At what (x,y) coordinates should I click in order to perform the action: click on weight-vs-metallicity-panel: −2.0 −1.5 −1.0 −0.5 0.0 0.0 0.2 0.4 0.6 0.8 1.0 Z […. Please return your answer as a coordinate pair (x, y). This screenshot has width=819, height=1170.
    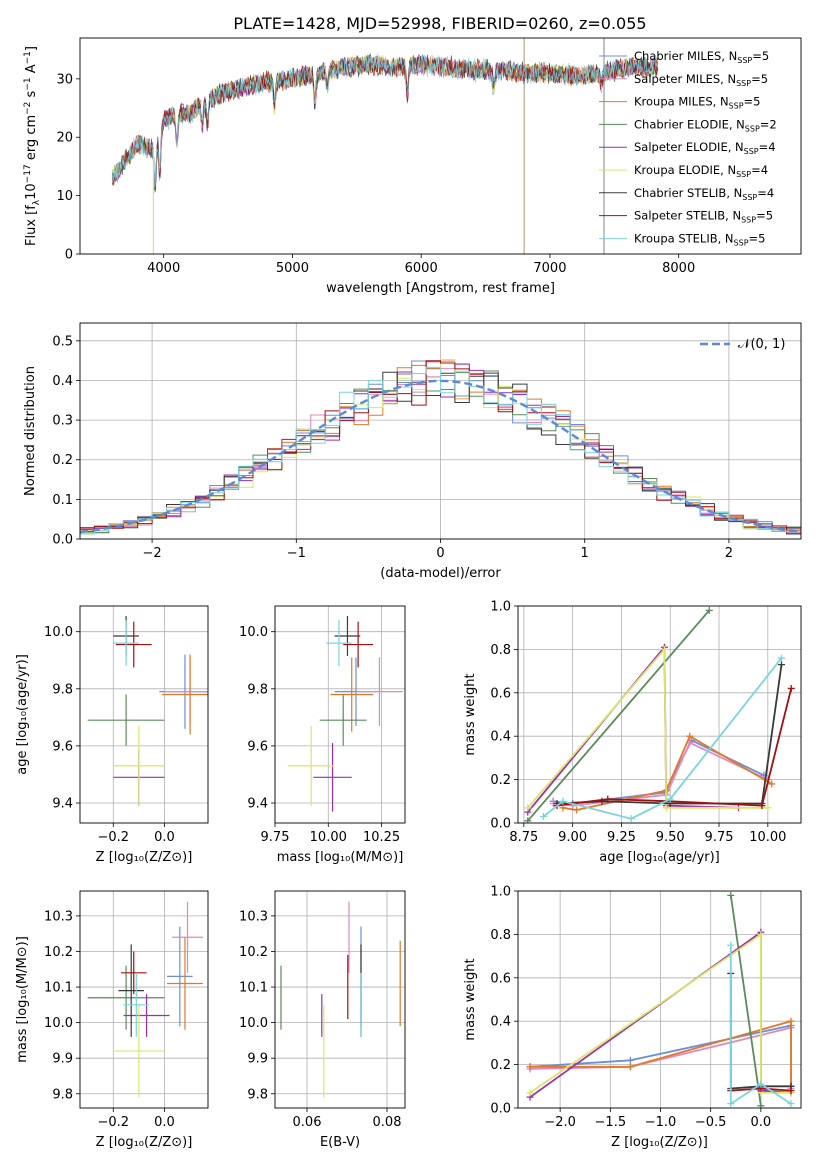
    Looking at the image, I should click on (632, 1017).